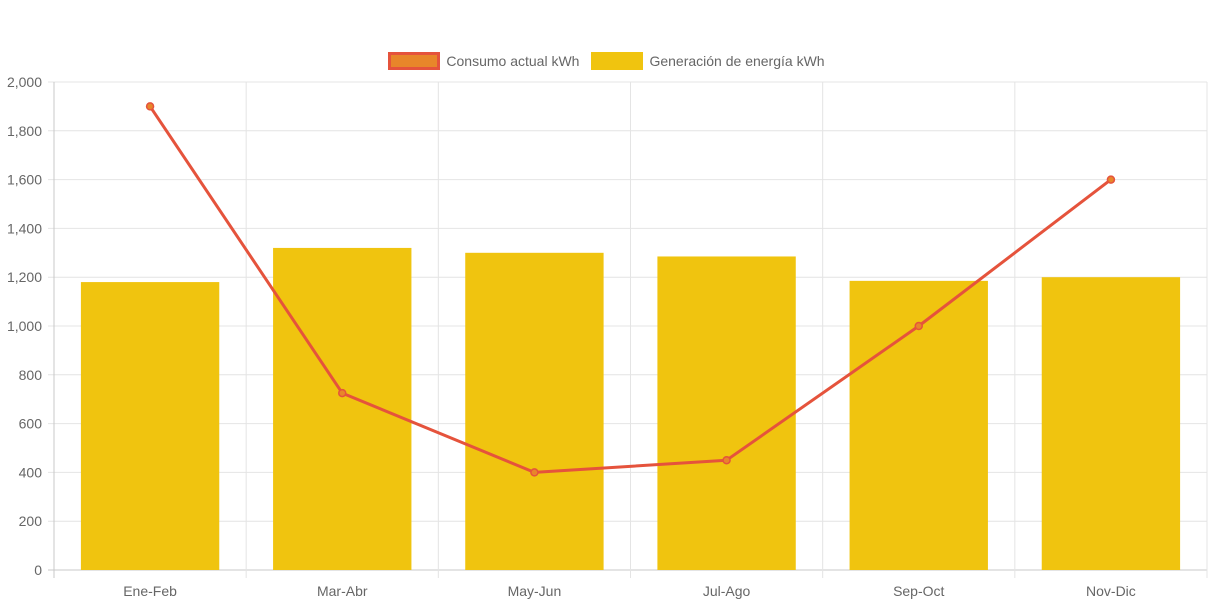 The width and height of the screenshot is (1213, 606). Describe the element at coordinates (24, 326) in the screenshot. I see `y-tick-label: 1,000` at that location.